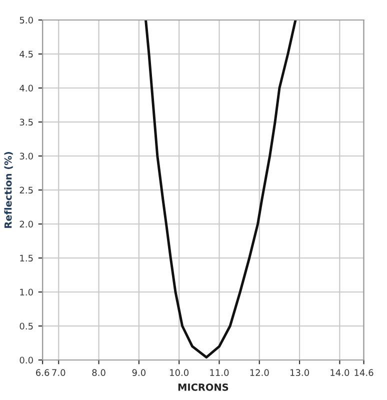  Describe the element at coordinates (26, 20) in the screenshot. I see `y-tick-label: 5.0` at that location.